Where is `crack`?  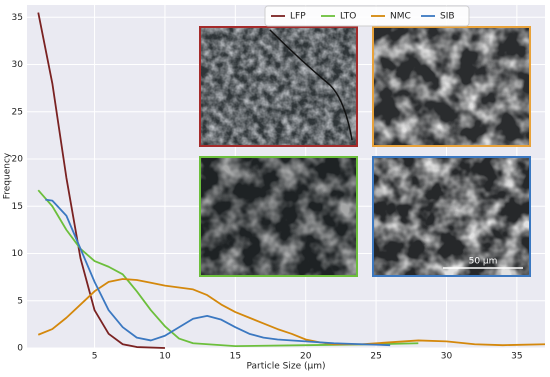
crack is located at coordinates (311, 85).